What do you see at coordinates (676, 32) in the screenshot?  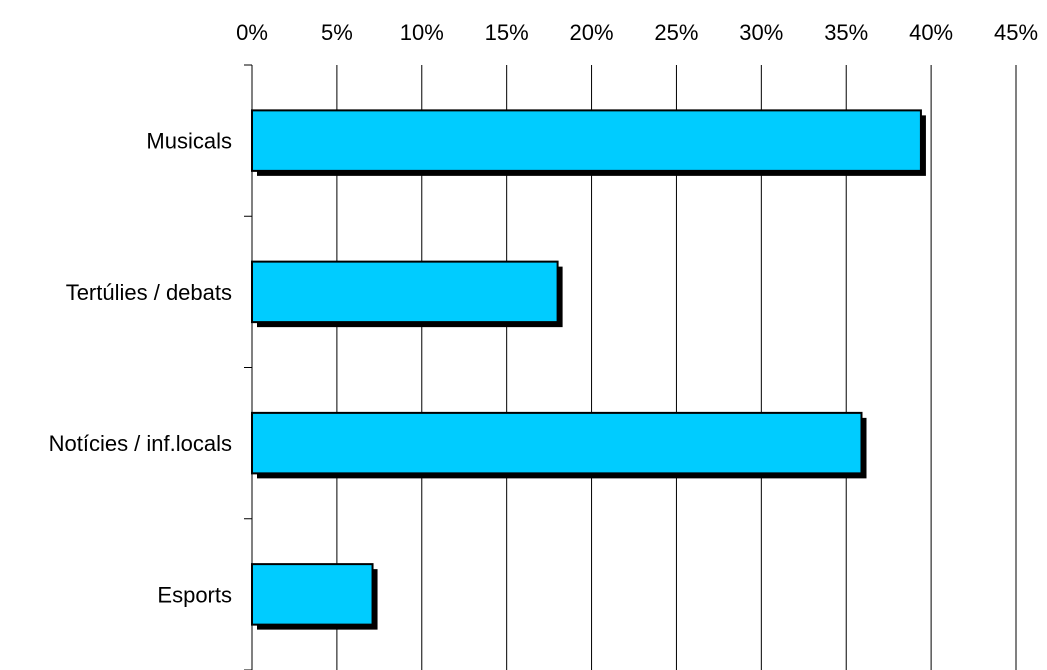 I see `x-tick-label: 25%` at bounding box center [676, 32].